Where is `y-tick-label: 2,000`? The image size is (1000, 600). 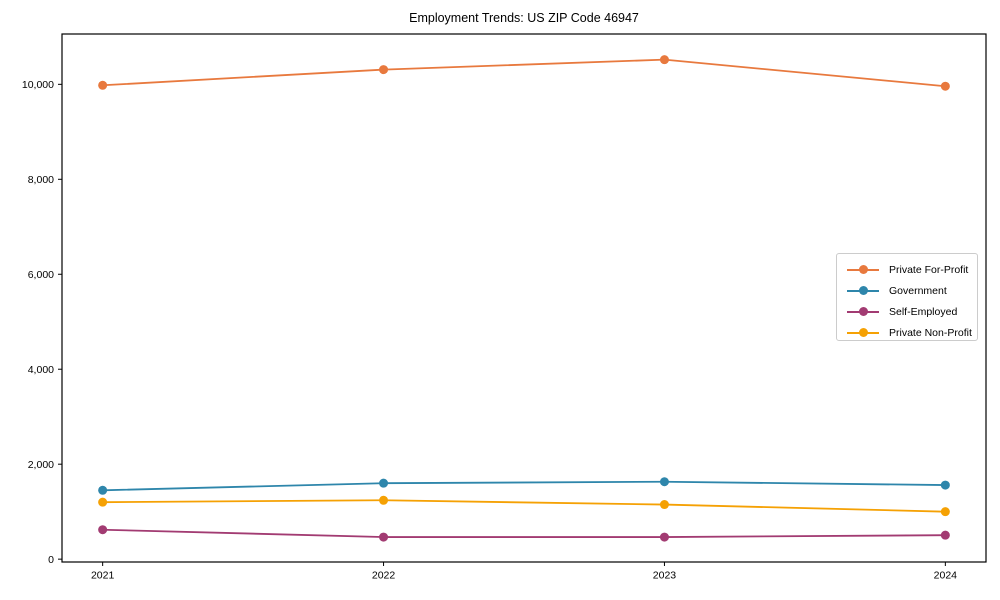 y-tick-label: 2,000 is located at coordinates (41, 465).